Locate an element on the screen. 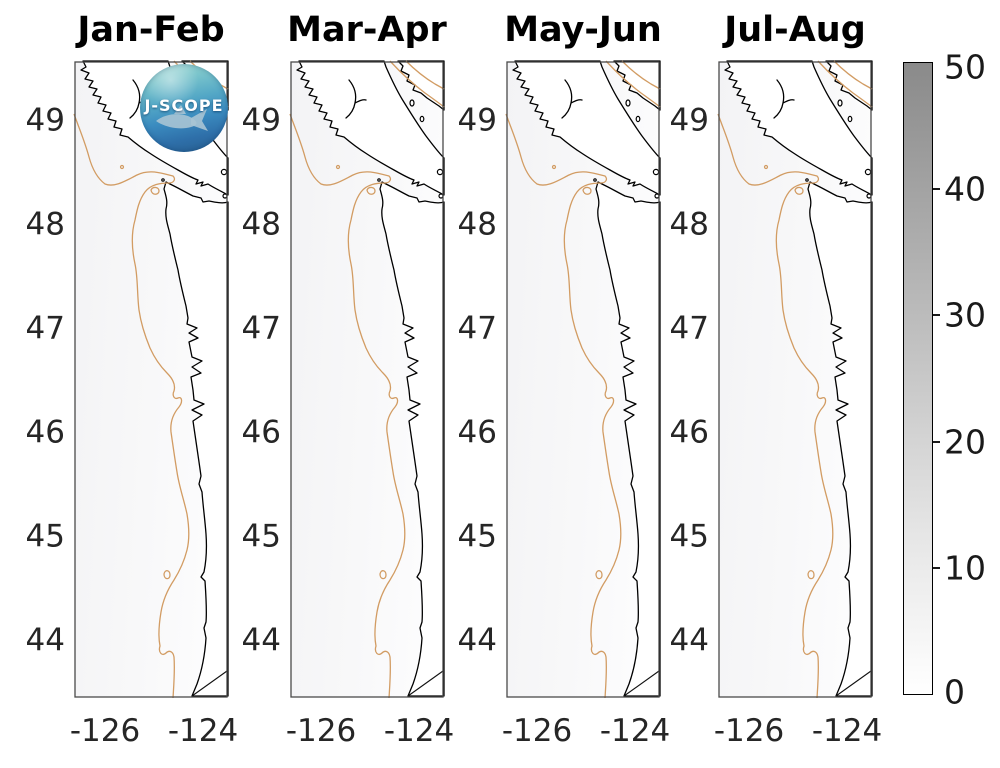  logo-title: J-SCOPE is located at coordinates (184, 105).